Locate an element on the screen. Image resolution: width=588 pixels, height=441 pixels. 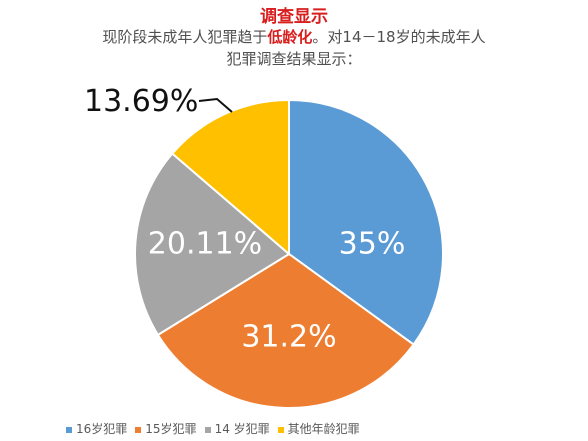
pie-slice-label-1: 35% is located at coordinates (372, 244).